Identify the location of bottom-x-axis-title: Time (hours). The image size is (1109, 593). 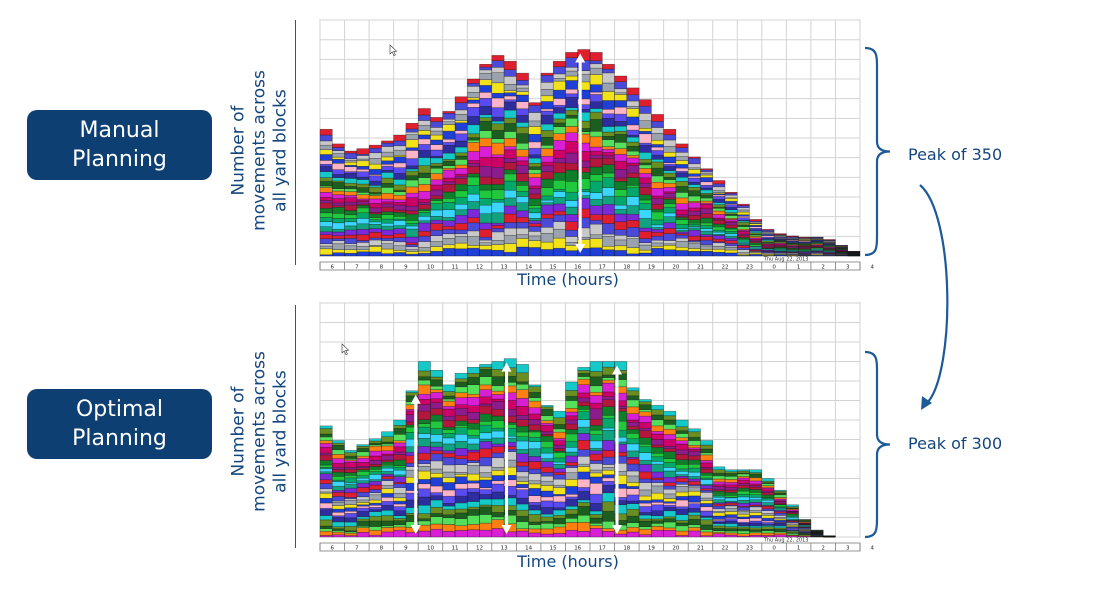
(568, 561).